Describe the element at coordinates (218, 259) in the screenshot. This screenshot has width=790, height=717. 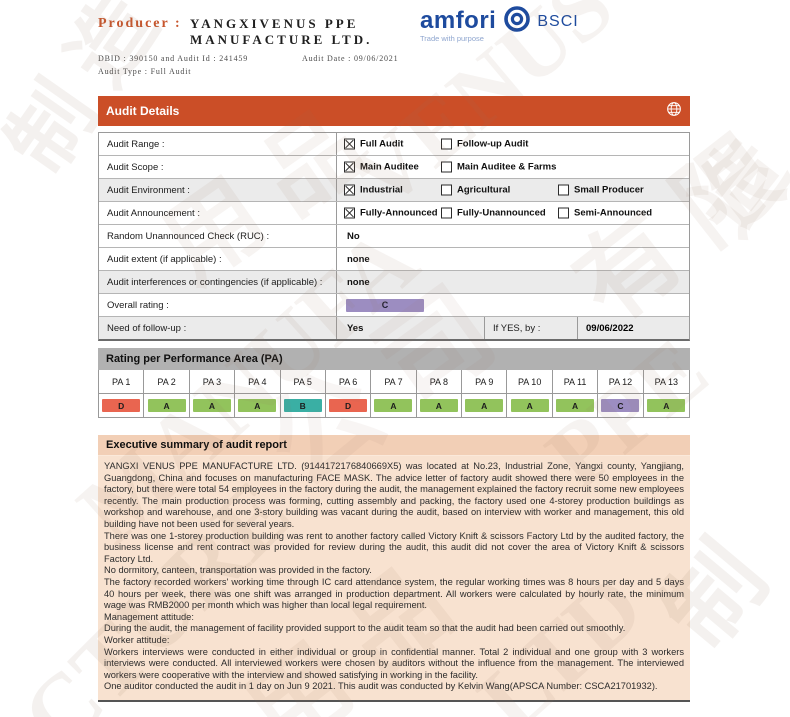
I see `row-label: Audit extent (if applicable) :` at that location.